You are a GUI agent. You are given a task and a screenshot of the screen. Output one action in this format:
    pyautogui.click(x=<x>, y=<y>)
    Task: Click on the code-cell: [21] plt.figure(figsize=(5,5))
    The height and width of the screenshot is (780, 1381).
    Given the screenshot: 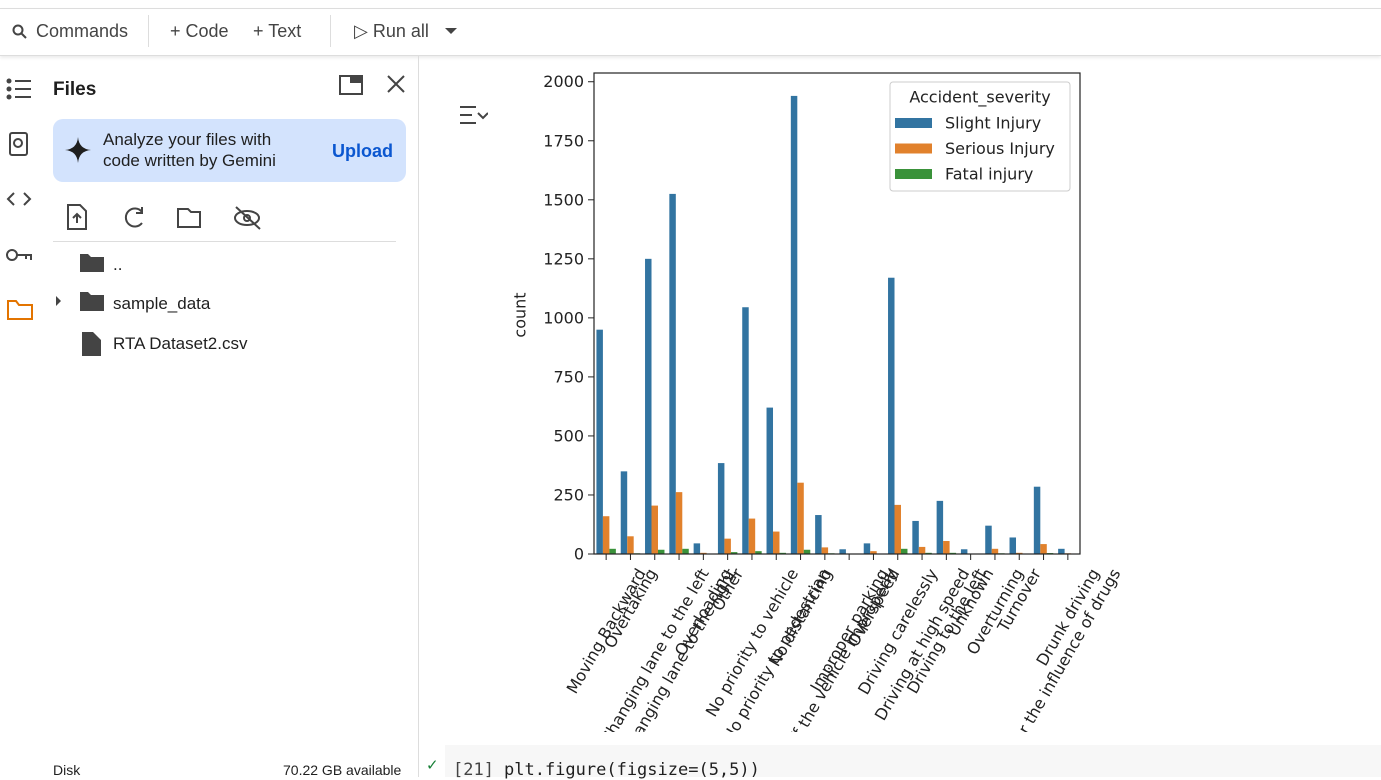 What is the action you would take?
    pyautogui.click(x=913, y=761)
    